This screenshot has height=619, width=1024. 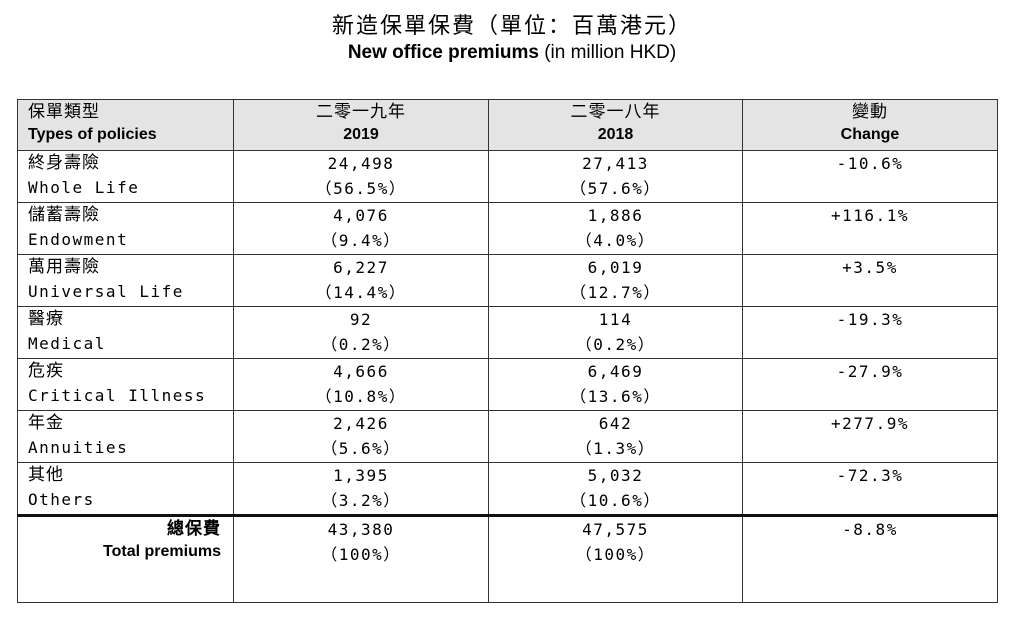 What do you see at coordinates (870, 228) in the screenshot?
I see `change-cell: +116.1%` at bounding box center [870, 228].